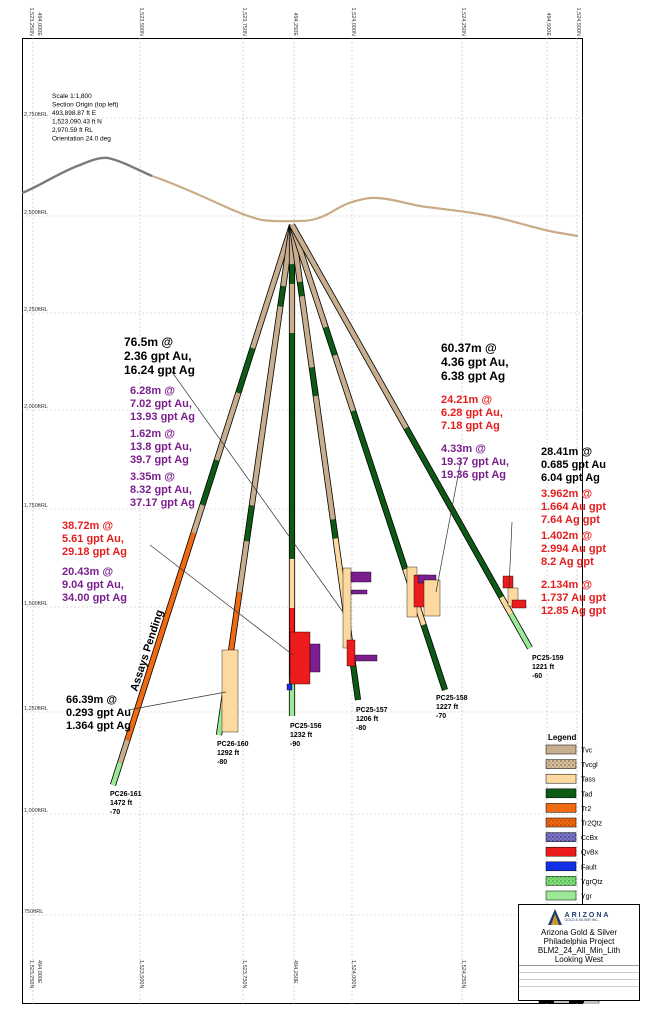 This screenshot has height=1024, width=663. I want to click on intercept-line: 4.36 gpt Au,, so click(475, 362).